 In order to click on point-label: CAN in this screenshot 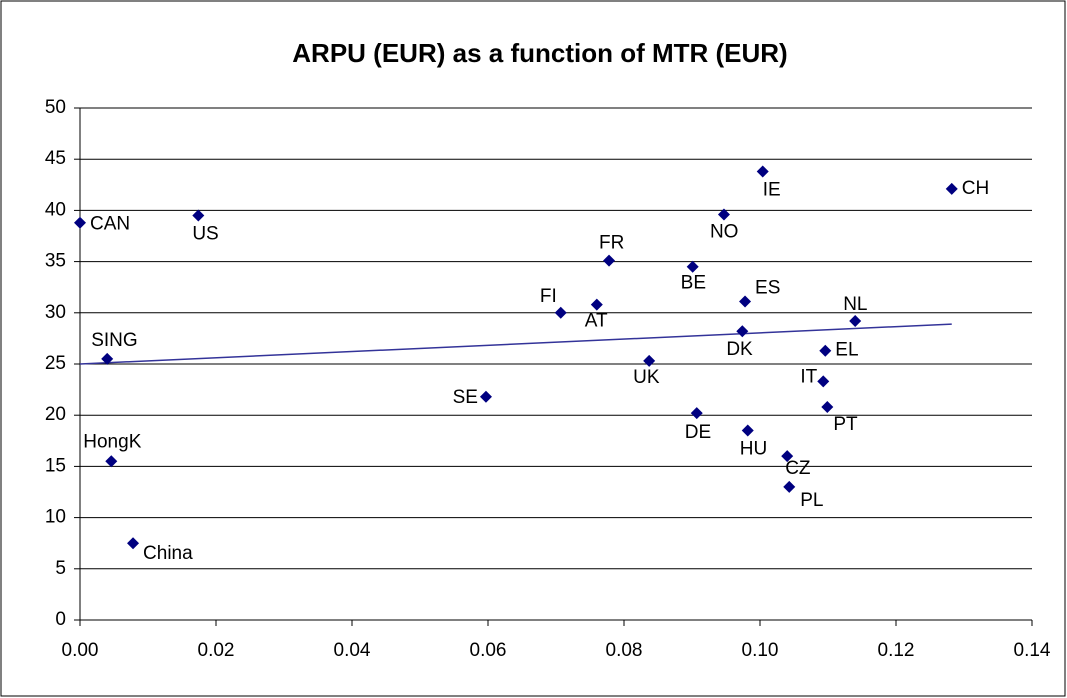, I will do `click(110, 224)`.